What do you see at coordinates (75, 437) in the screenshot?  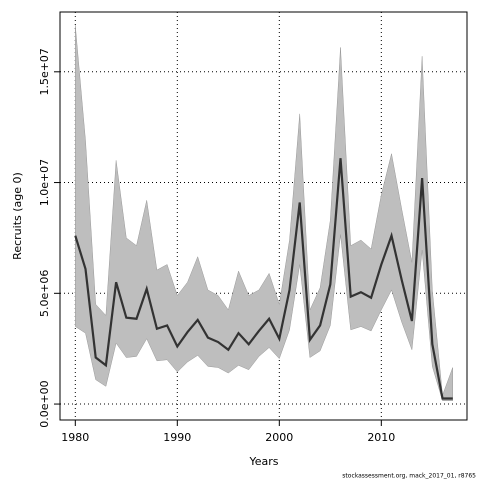 I see `x-tick-label: 1980` at bounding box center [75, 437].